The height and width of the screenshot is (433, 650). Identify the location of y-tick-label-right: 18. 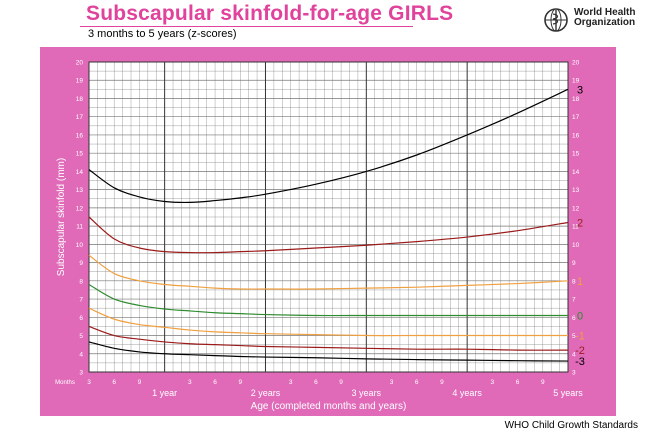
(576, 99).